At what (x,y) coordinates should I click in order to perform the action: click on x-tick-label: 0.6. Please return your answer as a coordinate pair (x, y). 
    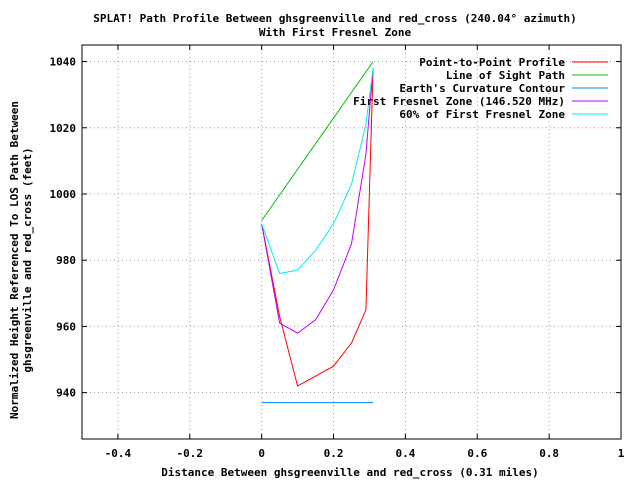
    Looking at the image, I should click on (477, 453).